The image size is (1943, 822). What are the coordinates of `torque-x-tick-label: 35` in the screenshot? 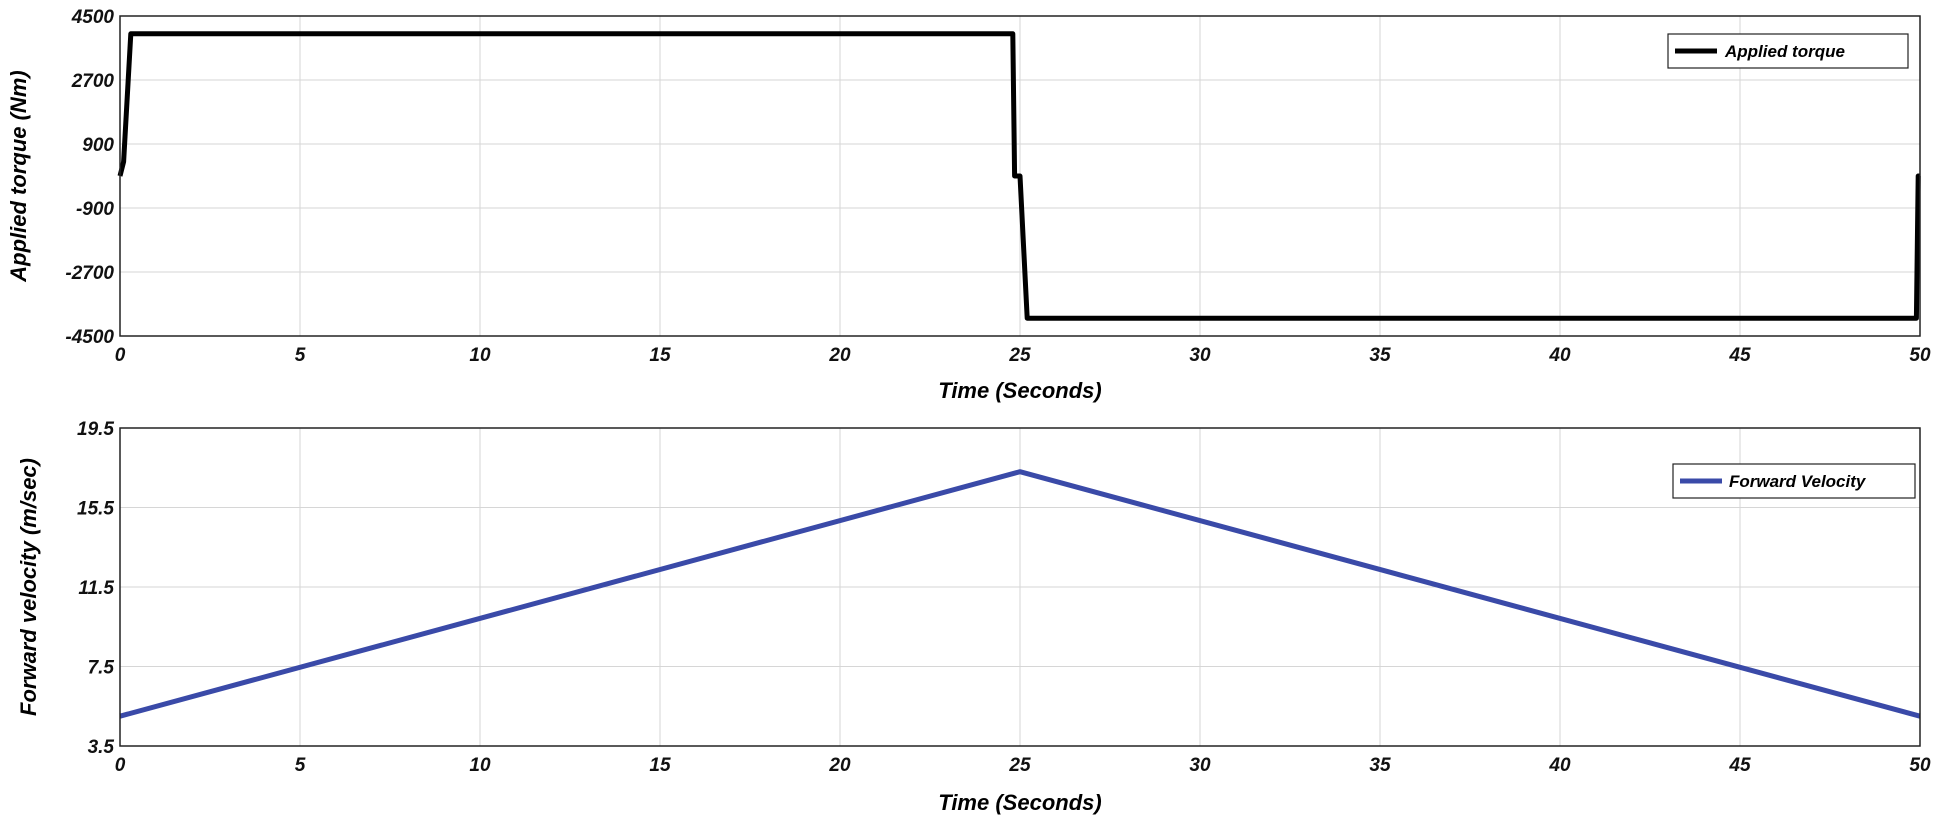 It's located at (1380, 355).